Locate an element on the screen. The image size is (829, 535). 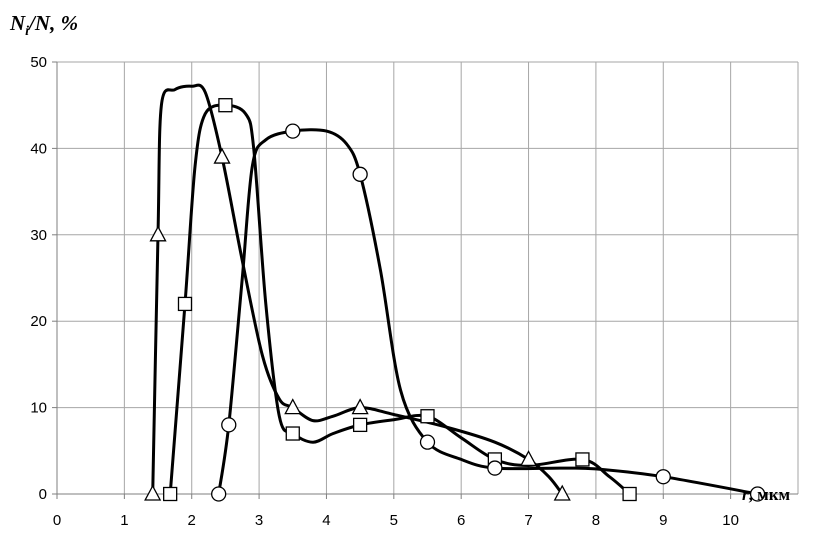
x-tick-label: 6 is located at coordinates (461, 520).